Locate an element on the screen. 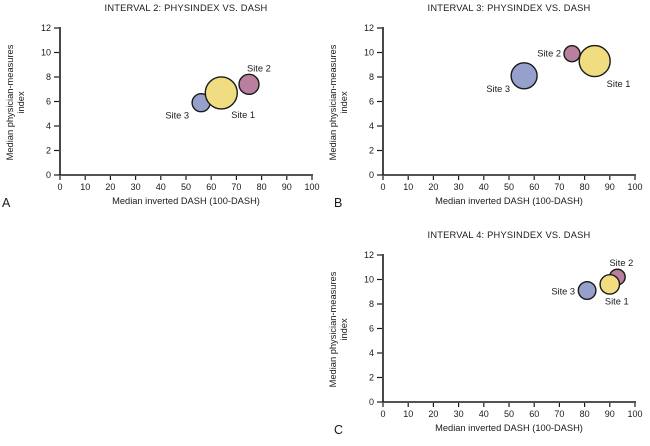  panel-letter-A: A is located at coordinates (6, 203).